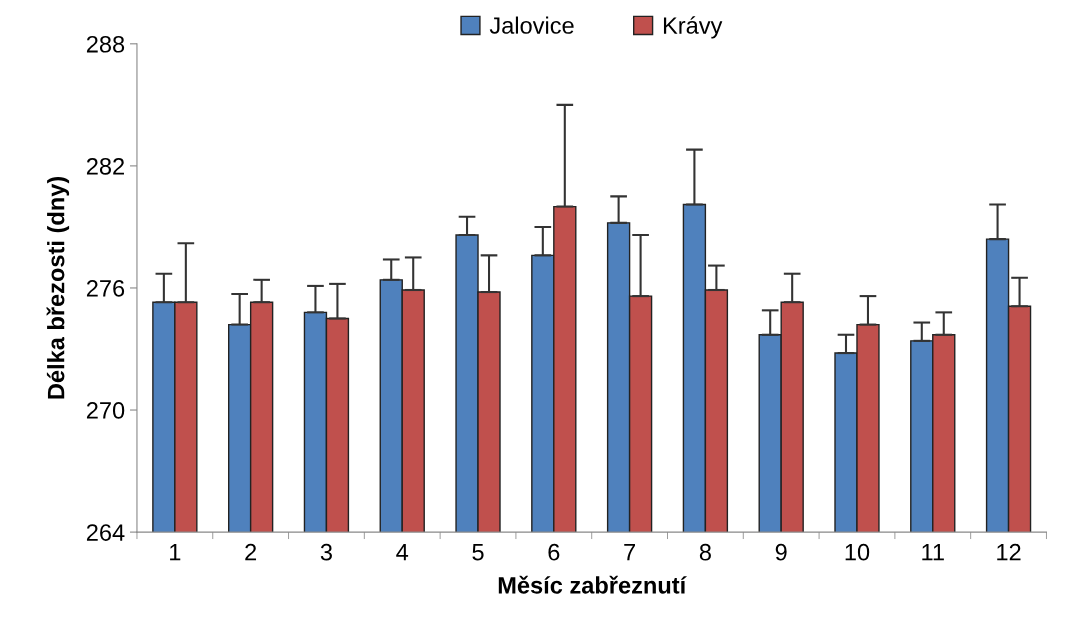 This screenshot has width=1070, height=626. I want to click on y-tick-label: 270, so click(105, 410).